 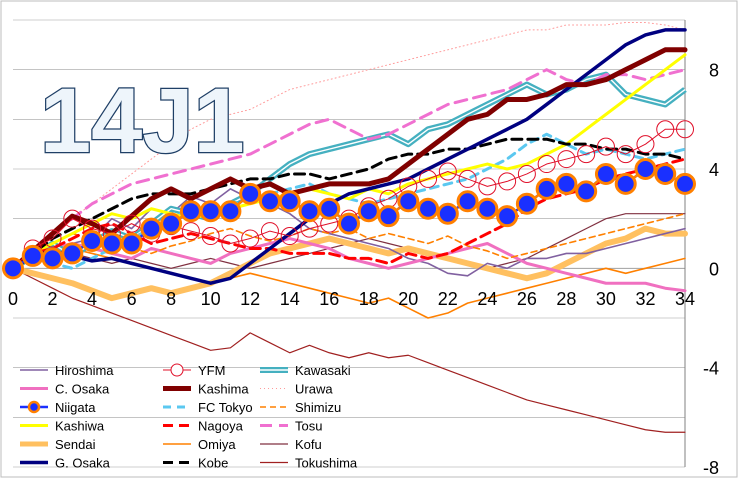 I want to click on y-tick-label: -8, so click(x=711, y=468).